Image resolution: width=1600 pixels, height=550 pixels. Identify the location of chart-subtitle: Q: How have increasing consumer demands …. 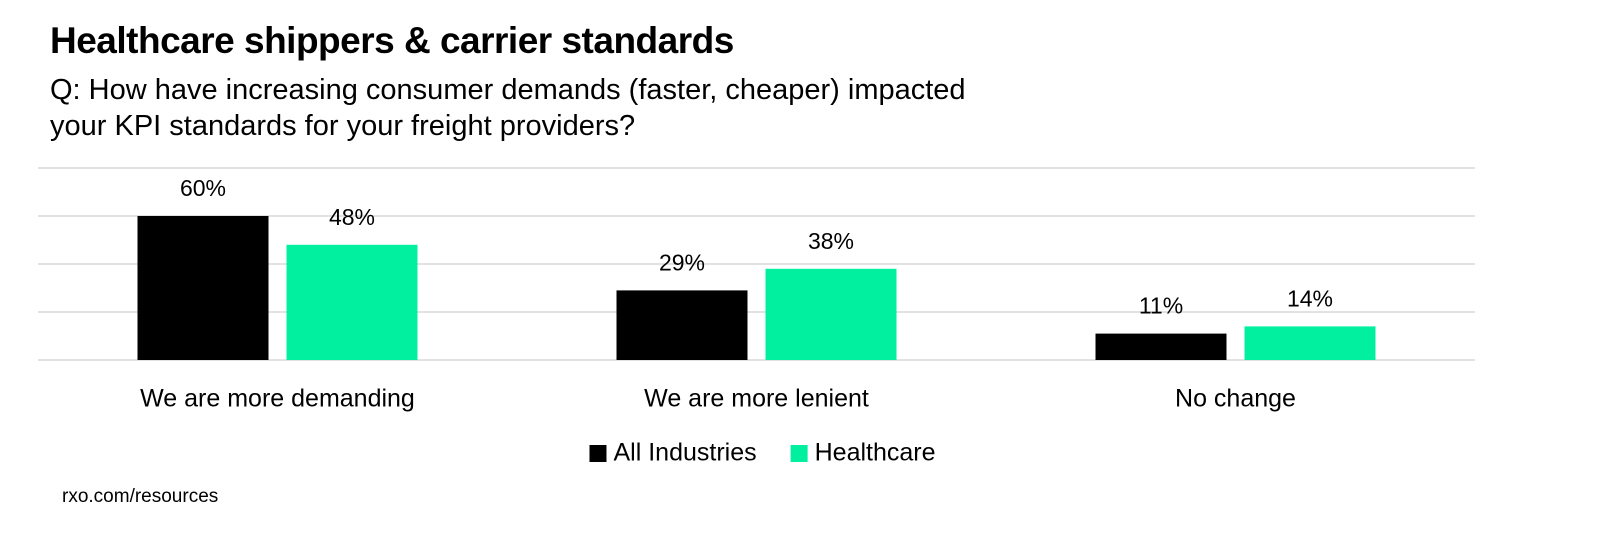
(508, 108).